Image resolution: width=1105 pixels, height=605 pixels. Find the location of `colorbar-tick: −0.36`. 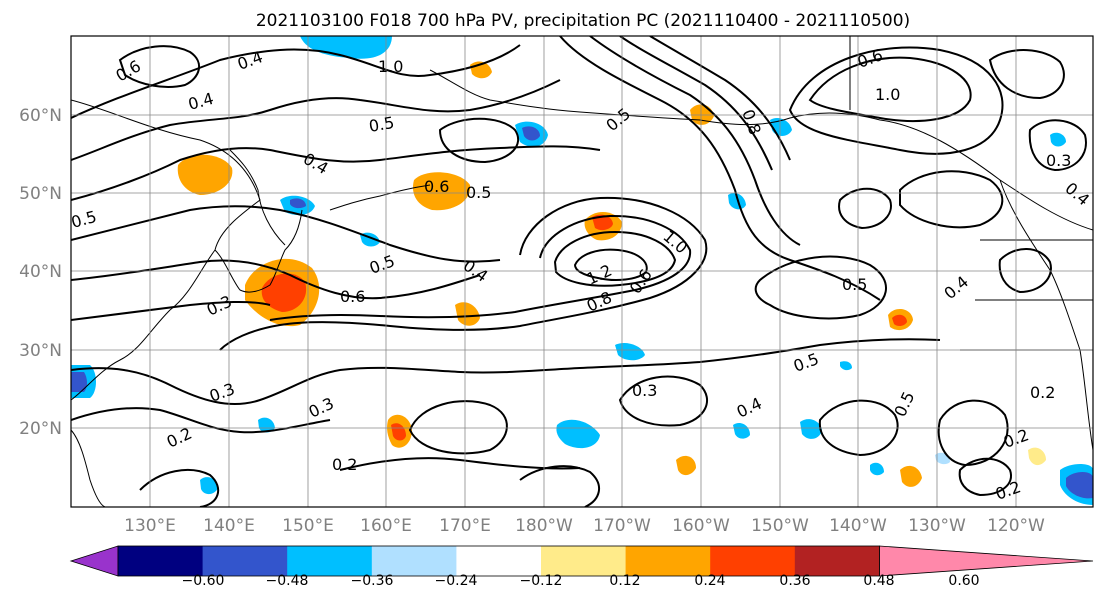

colorbar-tick: −0.36 is located at coordinates (372, 581).